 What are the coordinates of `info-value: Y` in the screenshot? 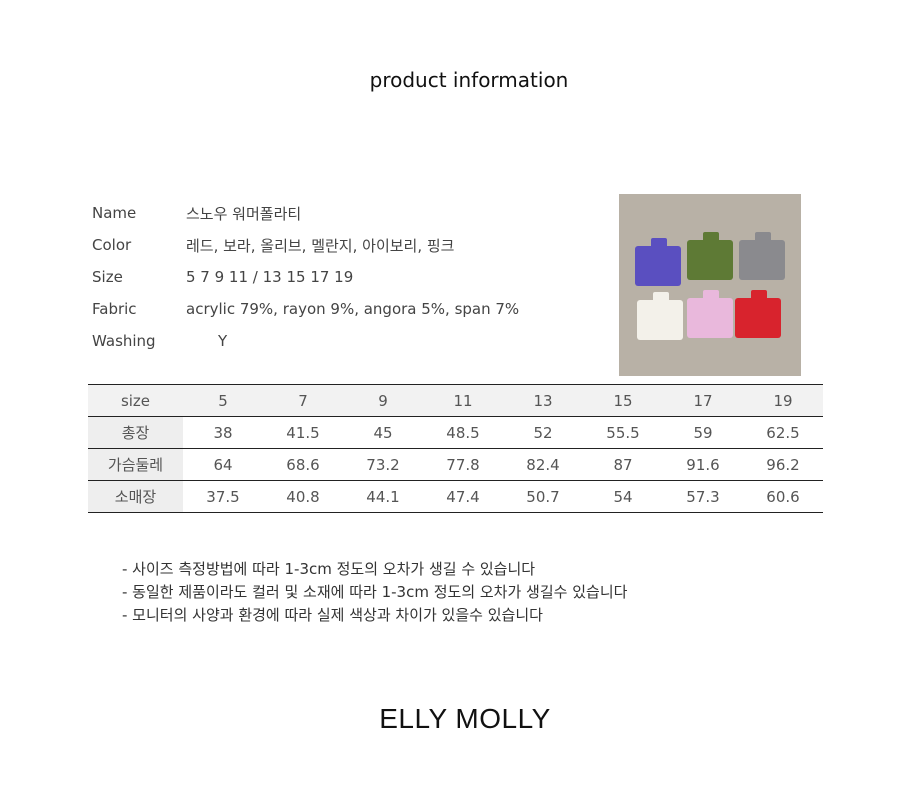 It's located at (223, 341).